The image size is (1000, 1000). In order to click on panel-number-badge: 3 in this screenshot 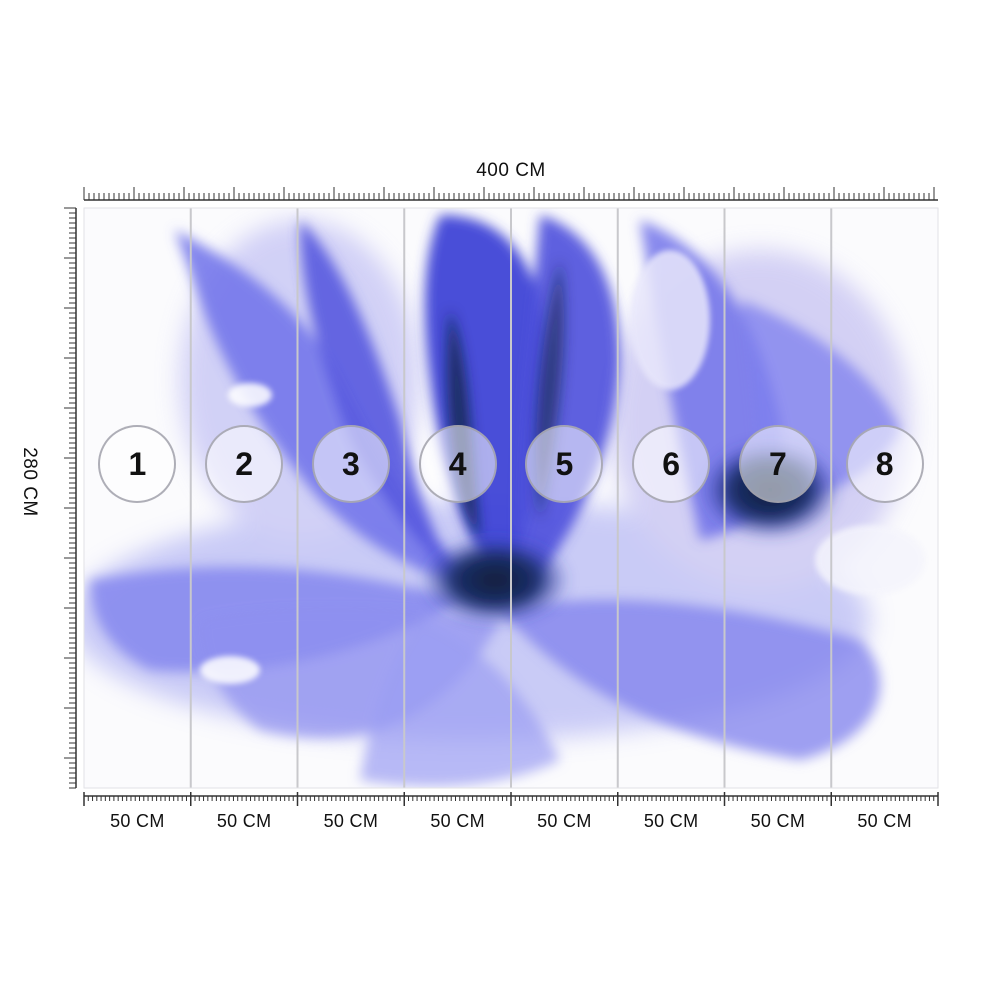, I will do `click(350, 464)`.